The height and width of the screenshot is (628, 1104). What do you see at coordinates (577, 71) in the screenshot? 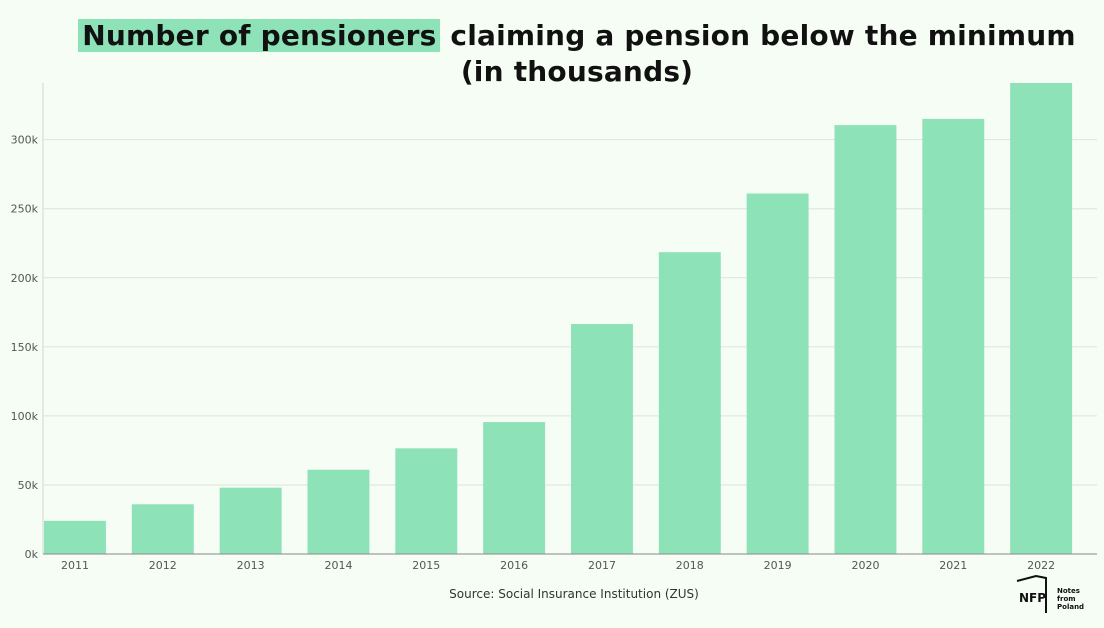
I see `title-line-2: (in thousands)` at bounding box center [577, 71].